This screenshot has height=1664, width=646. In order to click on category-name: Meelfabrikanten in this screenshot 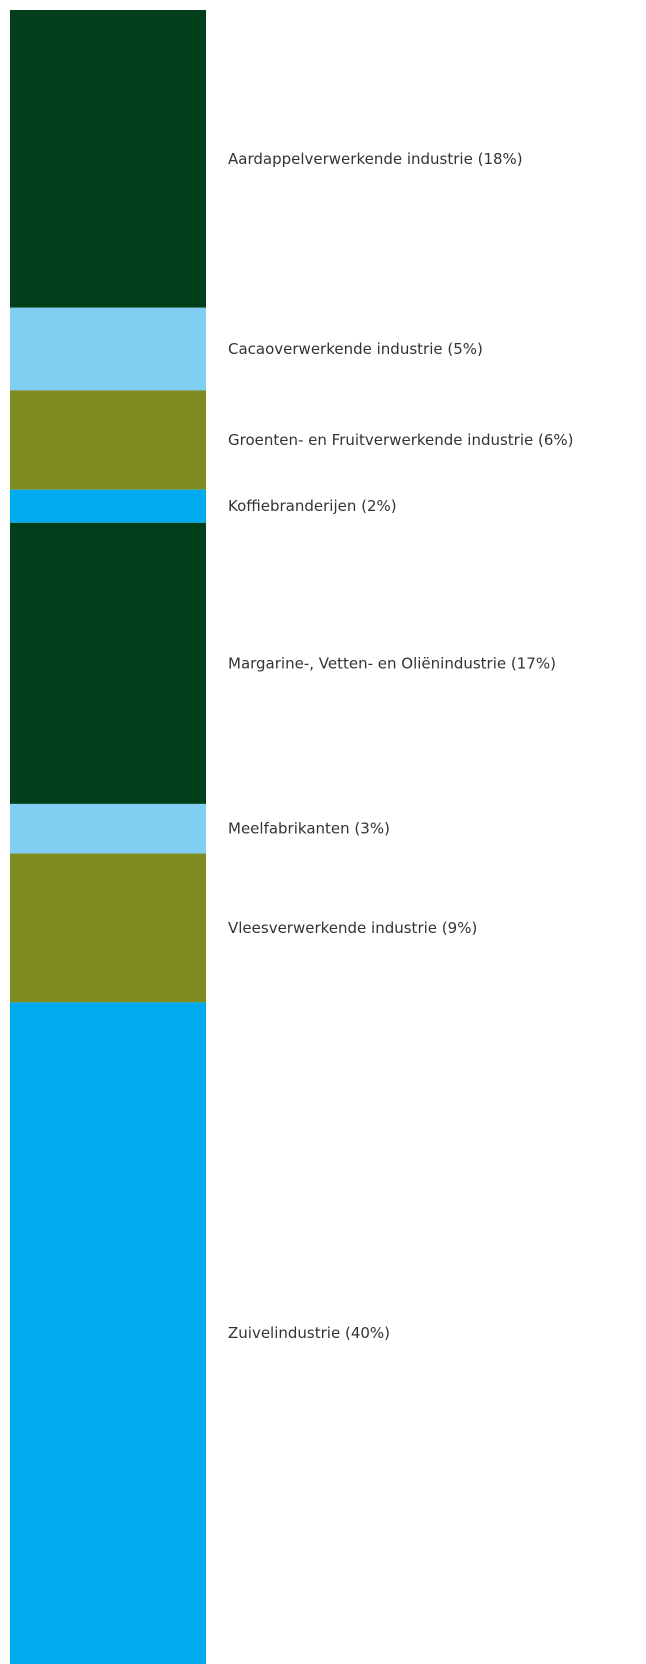, I will do `click(289, 828)`.